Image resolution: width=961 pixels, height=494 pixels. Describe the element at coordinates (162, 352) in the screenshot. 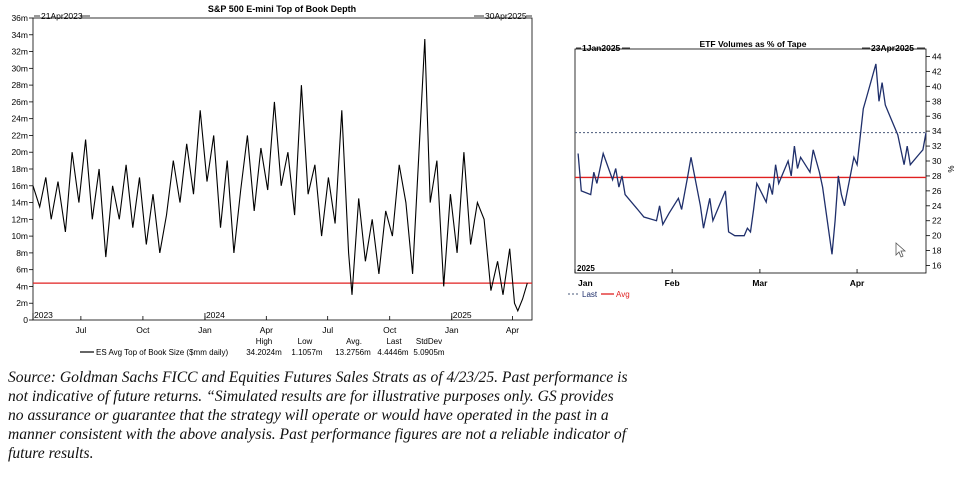

I see `chart1-legend-label: ES Avg Top of Book Size ($mm daily)` at that location.